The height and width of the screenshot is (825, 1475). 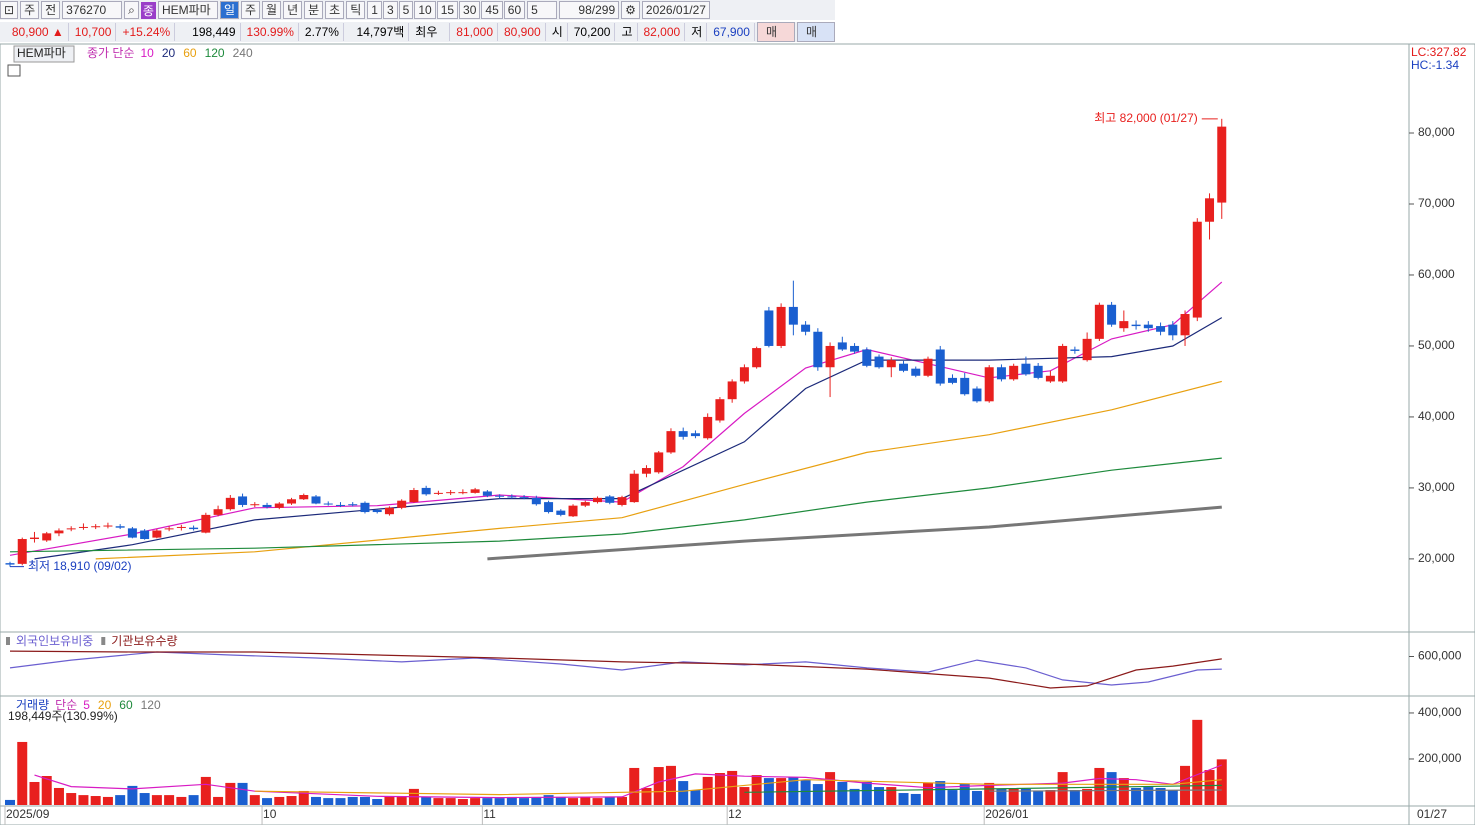 What do you see at coordinates (447, 10) in the screenshot?
I see `interval-button: 15` at bounding box center [447, 10].